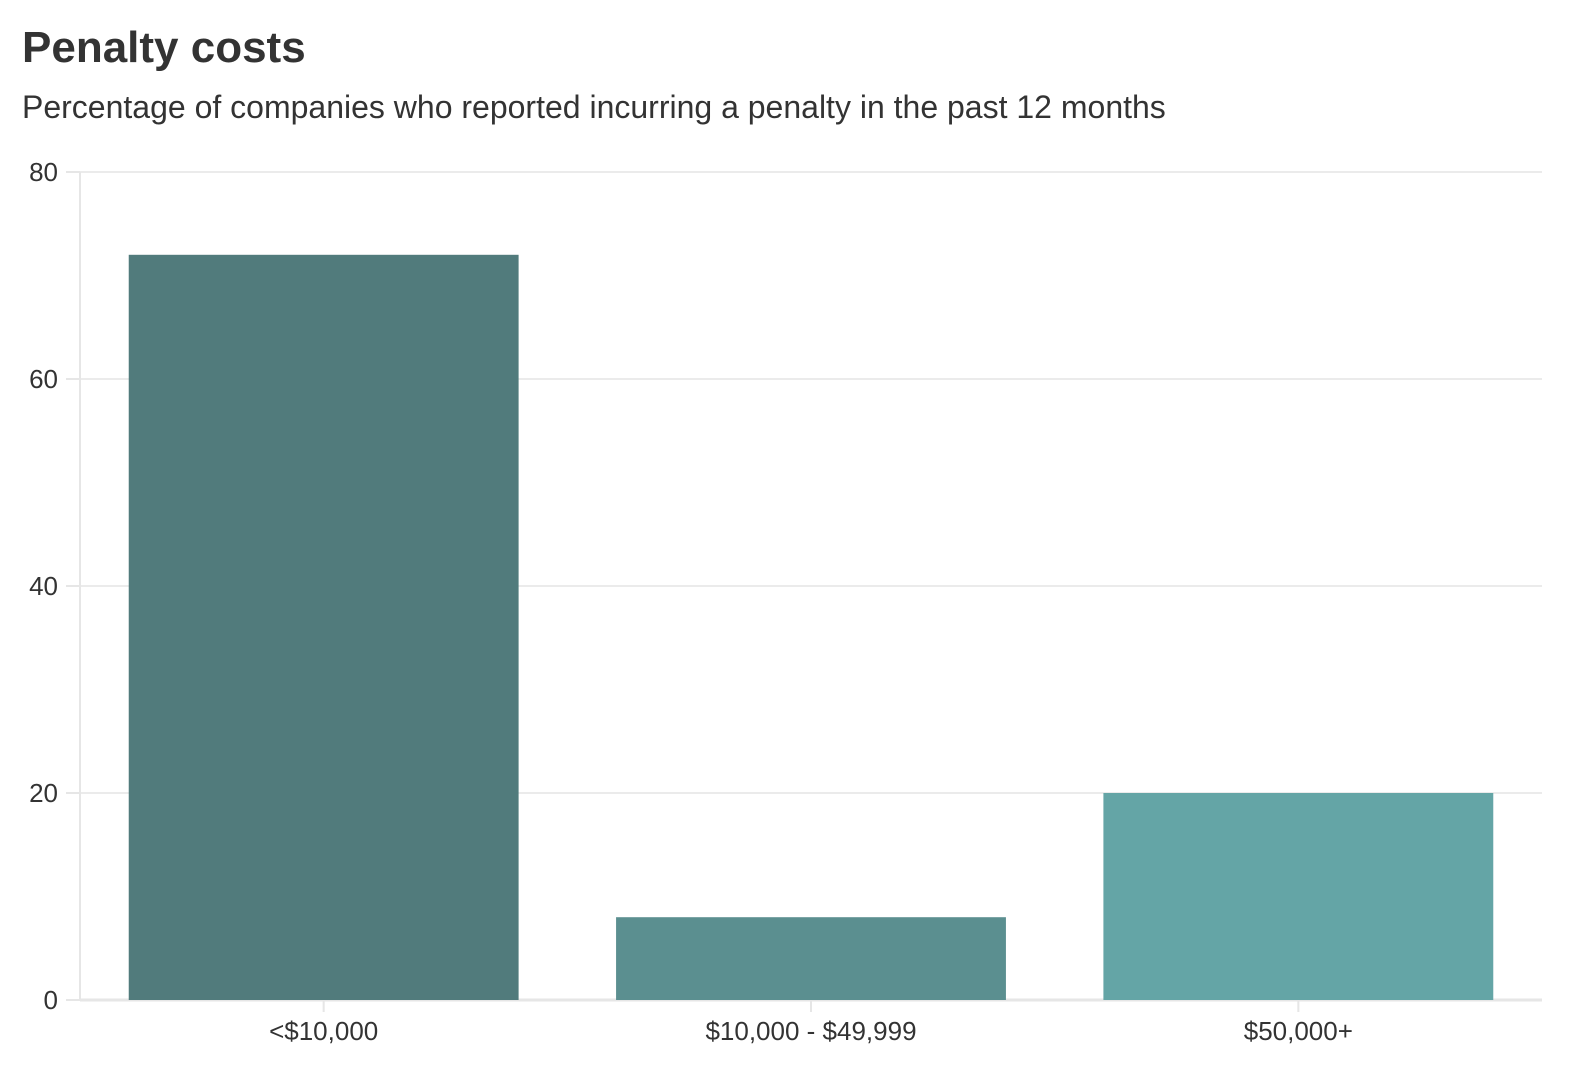 The height and width of the screenshot is (1084, 1588). I want to click on y-tick-label: 0, so click(51, 1000).